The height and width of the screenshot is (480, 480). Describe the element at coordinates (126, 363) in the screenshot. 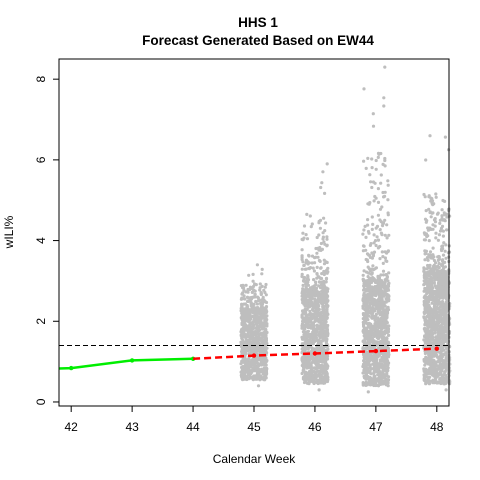

I see `observed-line` at that location.